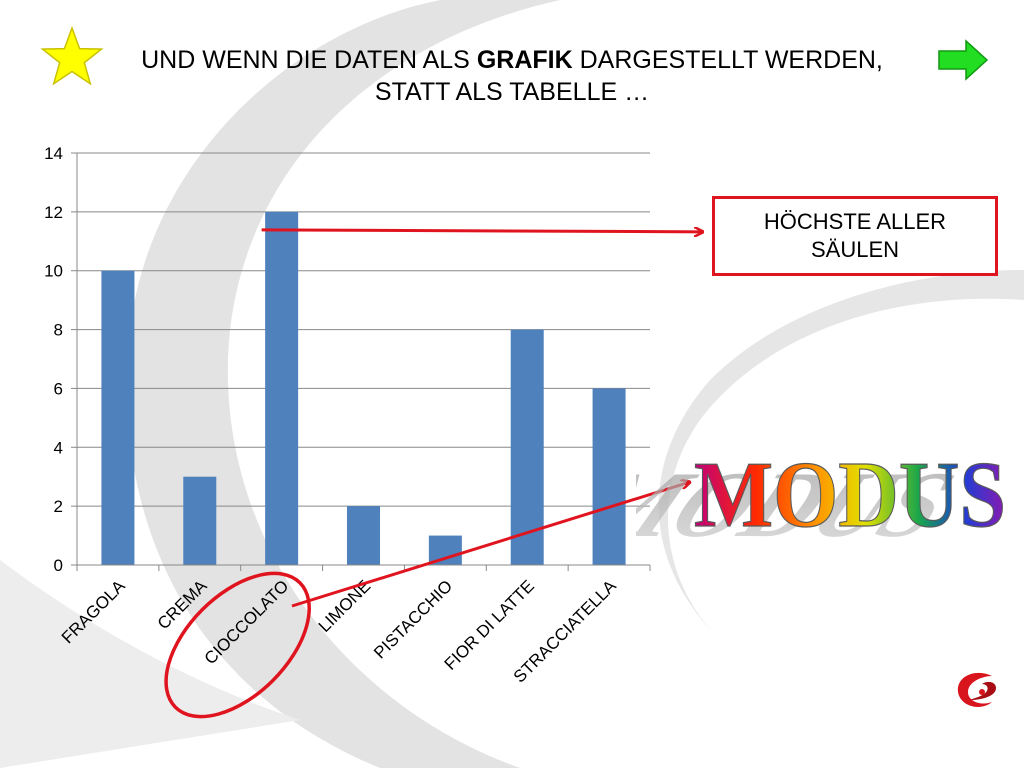 The height and width of the screenshot is (768, 1024). What do you see at coordinates (363, 535) in the screenshot?
I see `bar-limone` at bounding box center [363, 535].